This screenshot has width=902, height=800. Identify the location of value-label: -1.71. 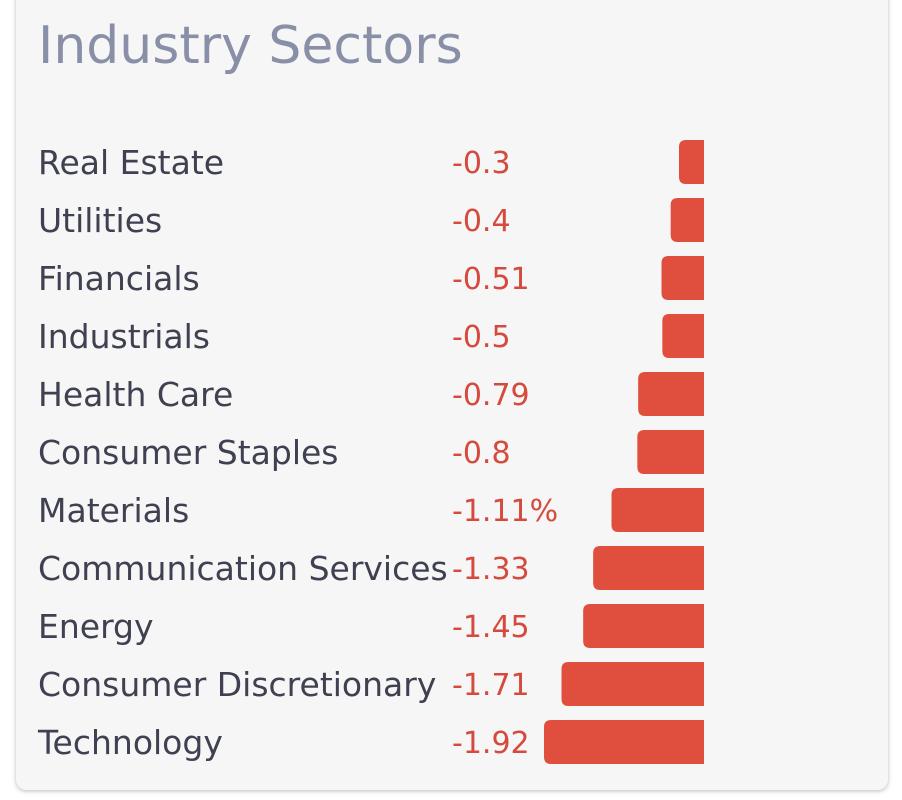
(491, 685).